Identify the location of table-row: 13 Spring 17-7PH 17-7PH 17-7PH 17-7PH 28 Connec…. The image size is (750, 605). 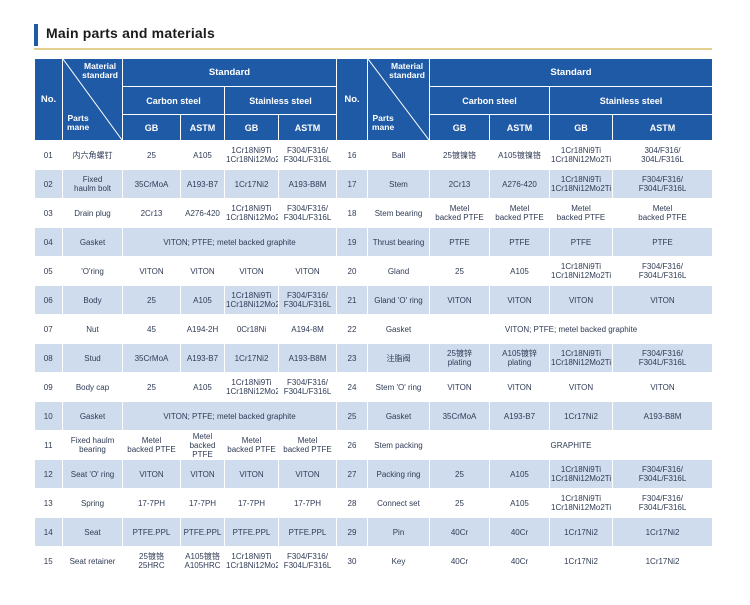
(373, 503).